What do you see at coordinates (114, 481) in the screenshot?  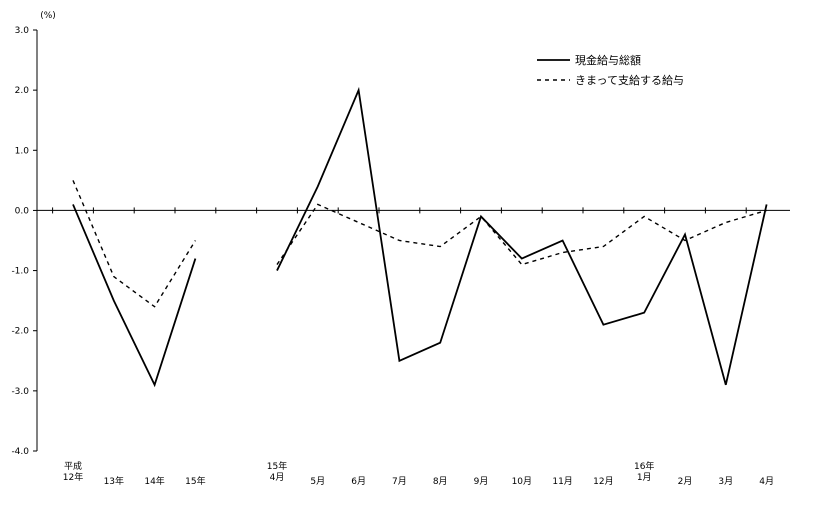 I see `x-tick-label: 13年` at bounding box center [114, 481].